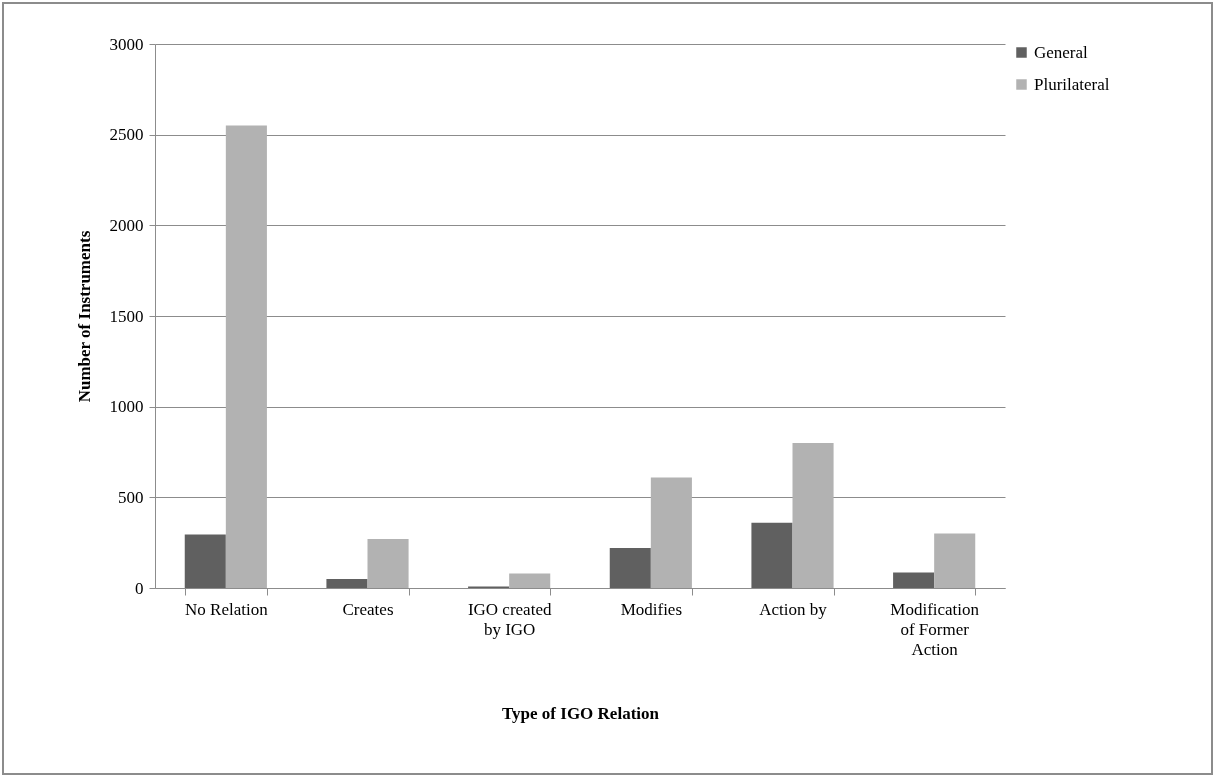  What do you see at coordinates (1061, 52) in the screenshot?
I see `legend-label: General` at bounding box center [1061, 52].